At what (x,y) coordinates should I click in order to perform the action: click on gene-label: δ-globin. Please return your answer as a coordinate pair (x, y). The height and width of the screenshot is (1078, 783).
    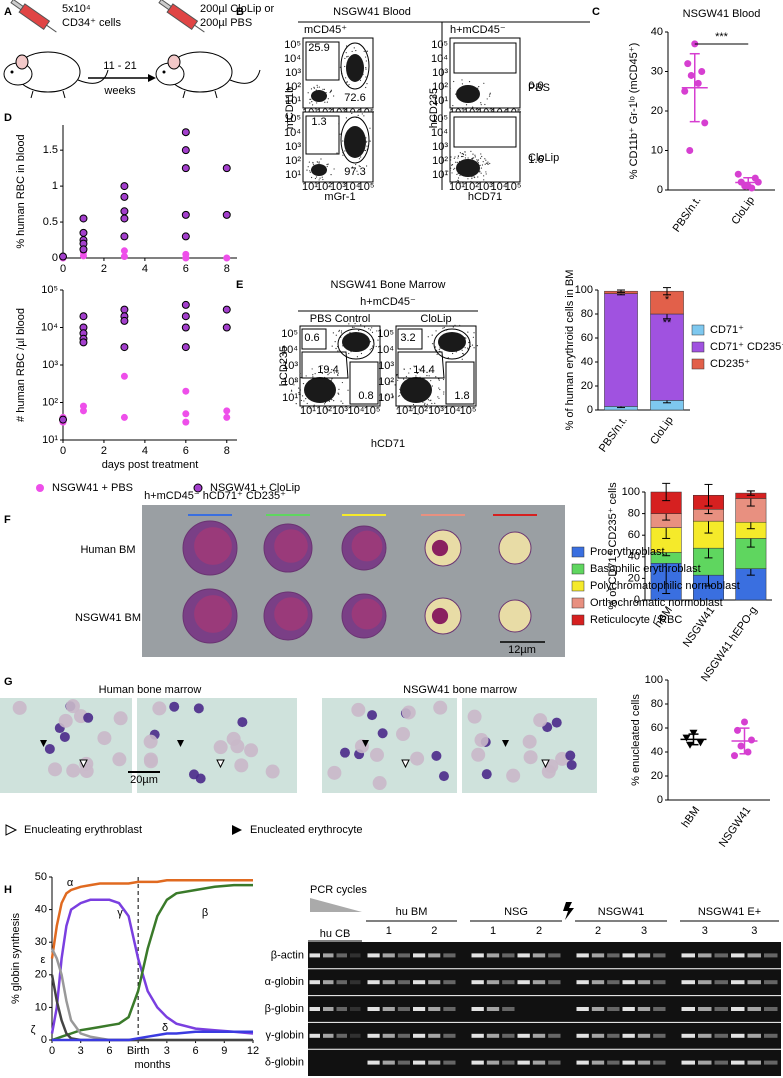
    Looking at the image, I should click on (284, 1063).